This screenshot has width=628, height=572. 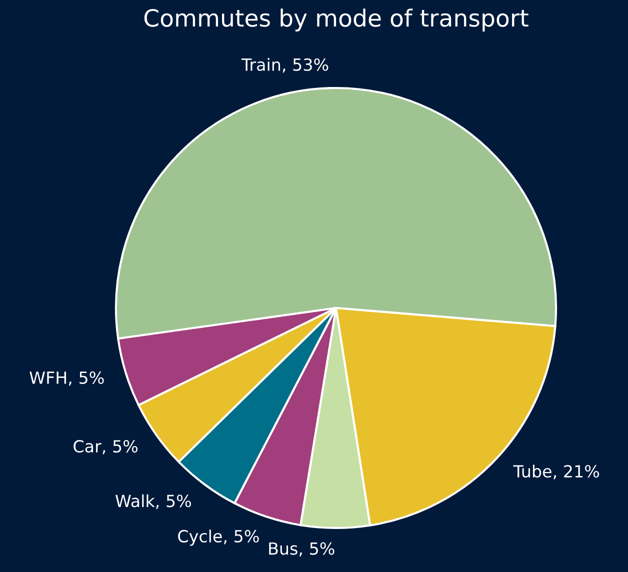 I want to click on slice-label: Cycle, 5%, so click(x=218, y=538).